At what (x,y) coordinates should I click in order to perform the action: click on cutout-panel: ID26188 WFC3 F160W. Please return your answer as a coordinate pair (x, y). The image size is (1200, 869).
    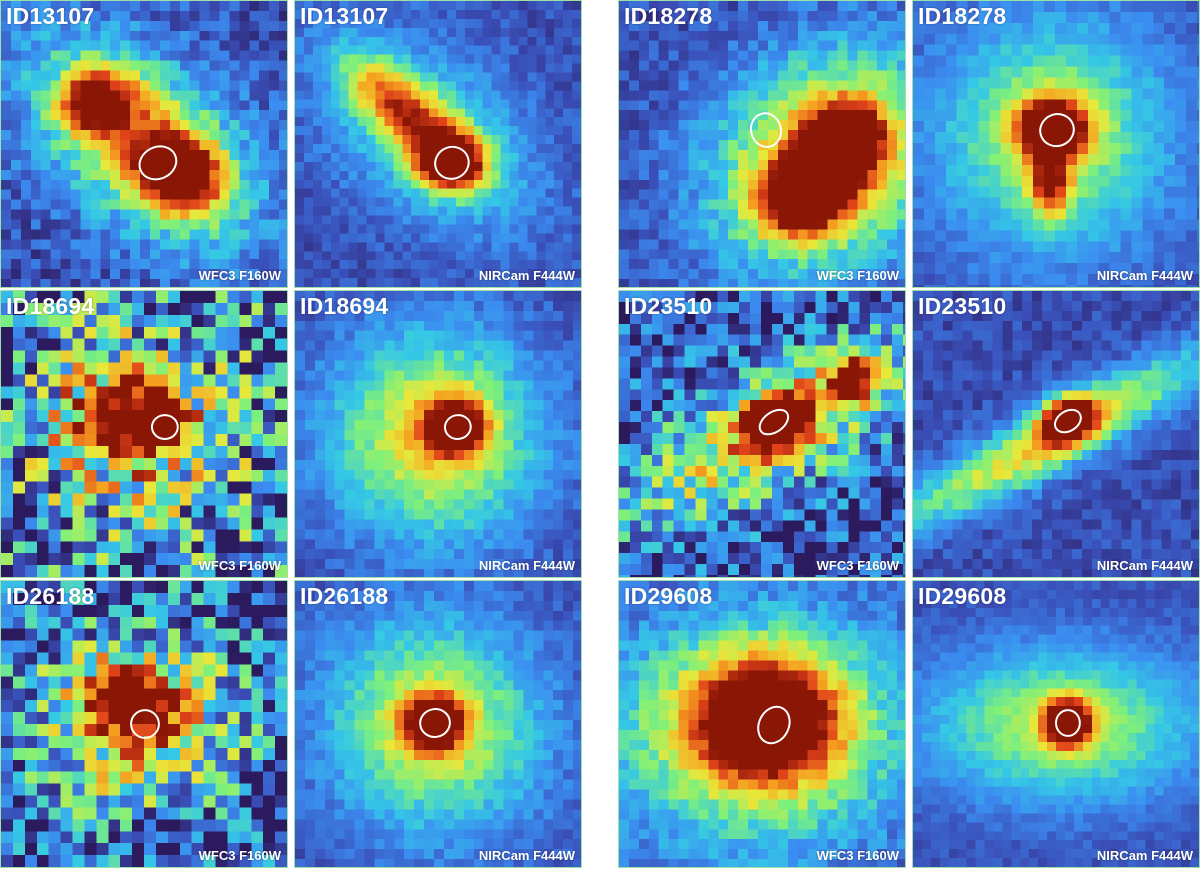
    Looking at the image, I should click on (144, 724).